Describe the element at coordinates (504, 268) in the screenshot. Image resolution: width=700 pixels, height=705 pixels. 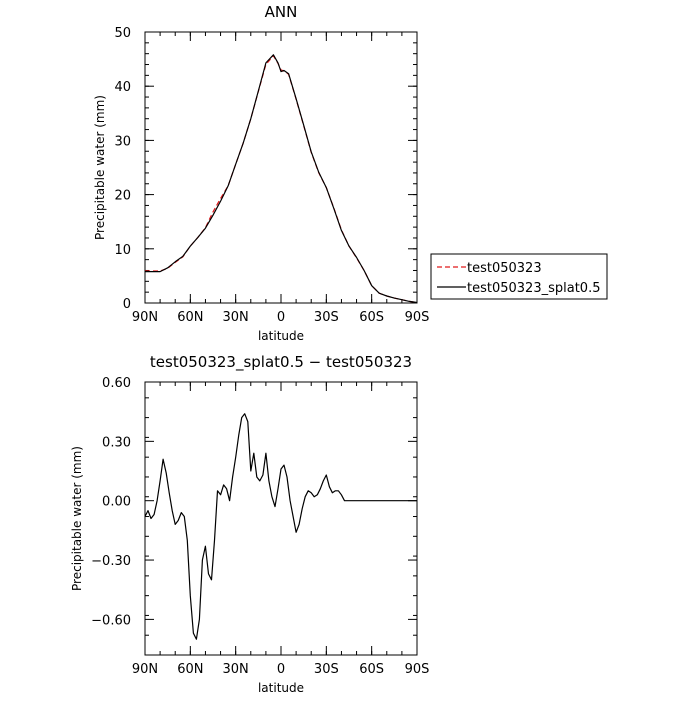
I see `legend-label-1: test050323` at that location.